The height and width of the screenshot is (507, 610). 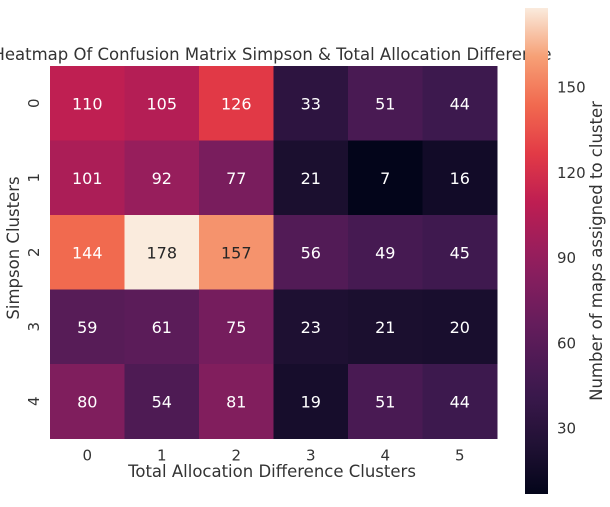 What do you see at coordinates (236, 456) in the screenshot?
I see `x-tick-label: 2` at bounding box center [236, 456].